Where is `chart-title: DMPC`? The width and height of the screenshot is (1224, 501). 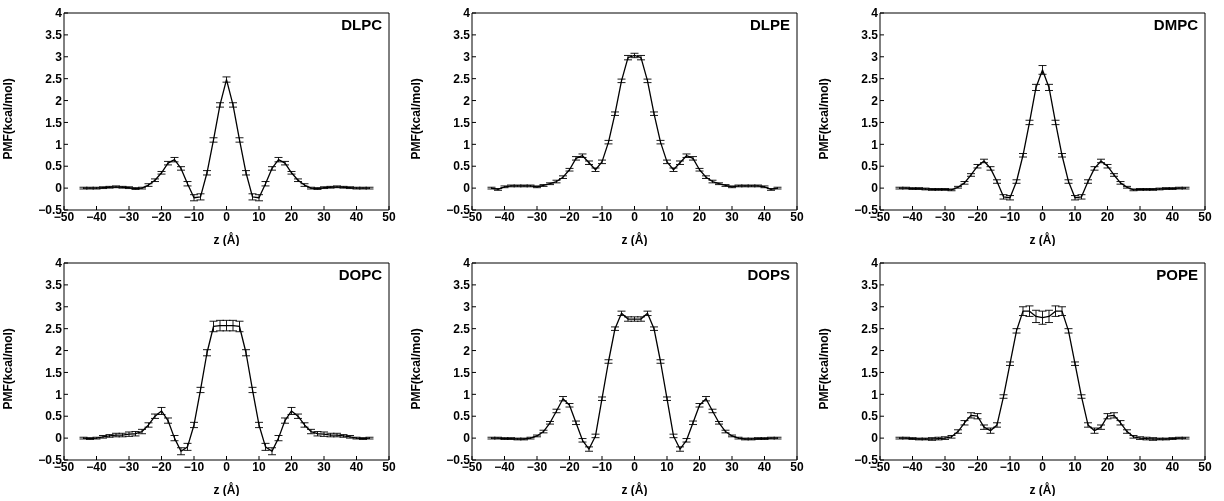
chart-title: DMPC is located at coordinates (1175, 24).